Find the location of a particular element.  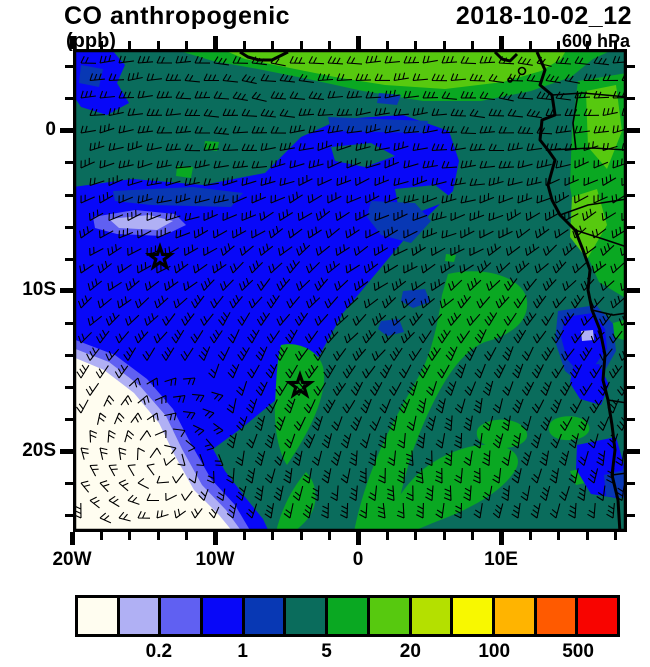

lon-tick-label: 0 is located at coordinates (358, 559).